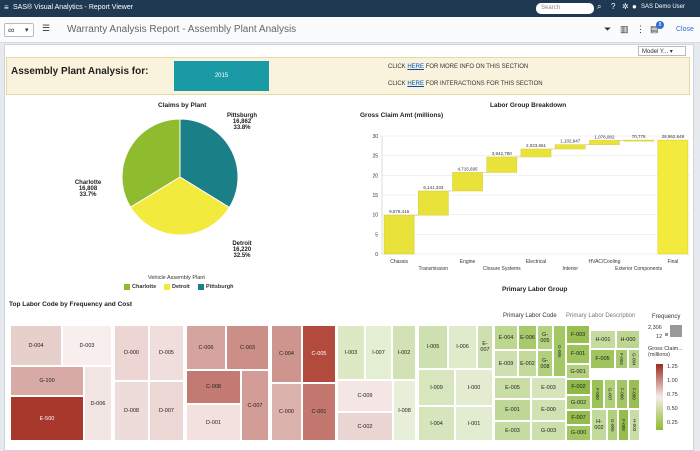 Image resolution: width=700 pixels, height=451 pixels. Describe the element at coordinates (131, 353) in the screenshot. I see `treemap-tile: D-000` at that location.